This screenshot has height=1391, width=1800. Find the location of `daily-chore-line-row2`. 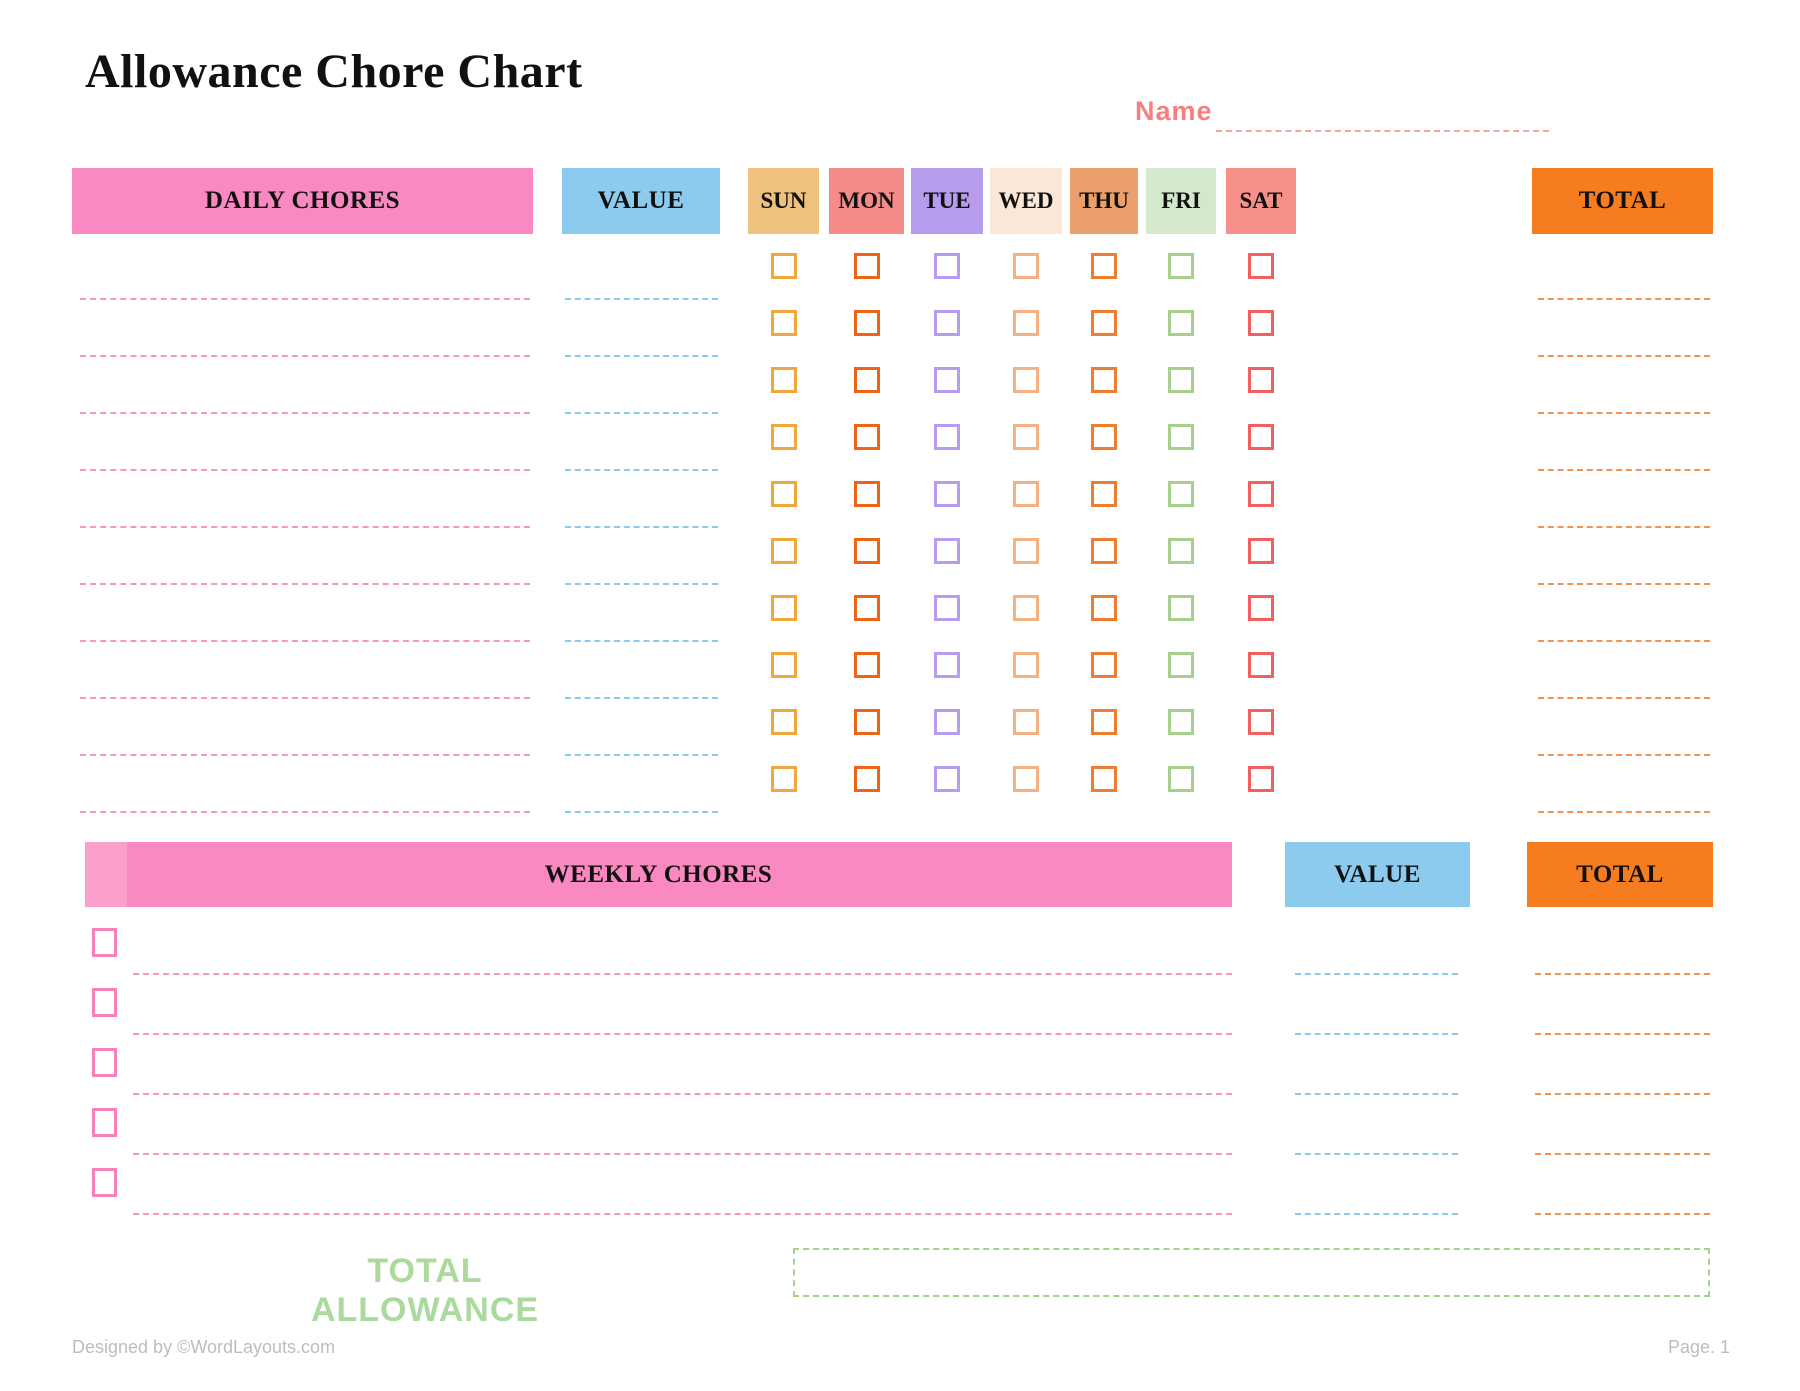

daily-chore-line-row2 is located at coordinates (305, 355).